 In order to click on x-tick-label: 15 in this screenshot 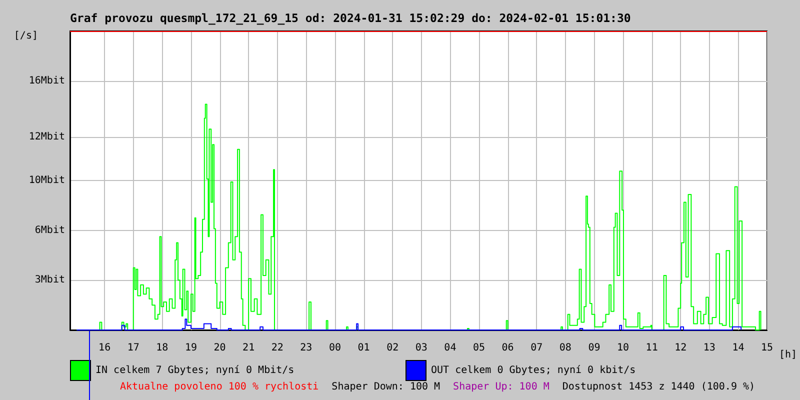, I will do `click(767, 348)`.